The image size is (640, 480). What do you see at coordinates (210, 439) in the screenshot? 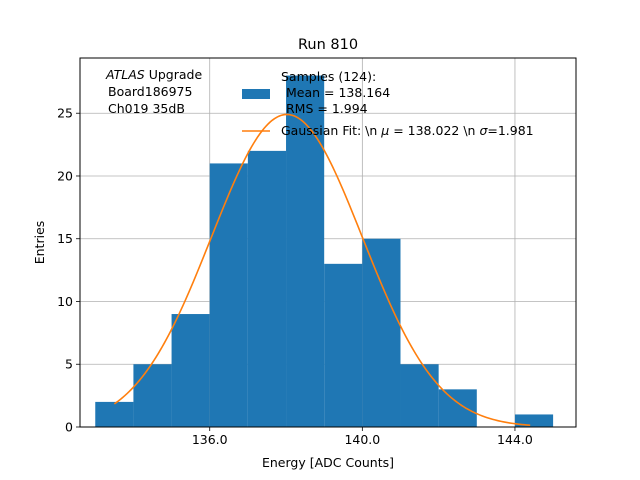
I see `x-tick-label-0: 136.0` at bounding box center [210, 439].